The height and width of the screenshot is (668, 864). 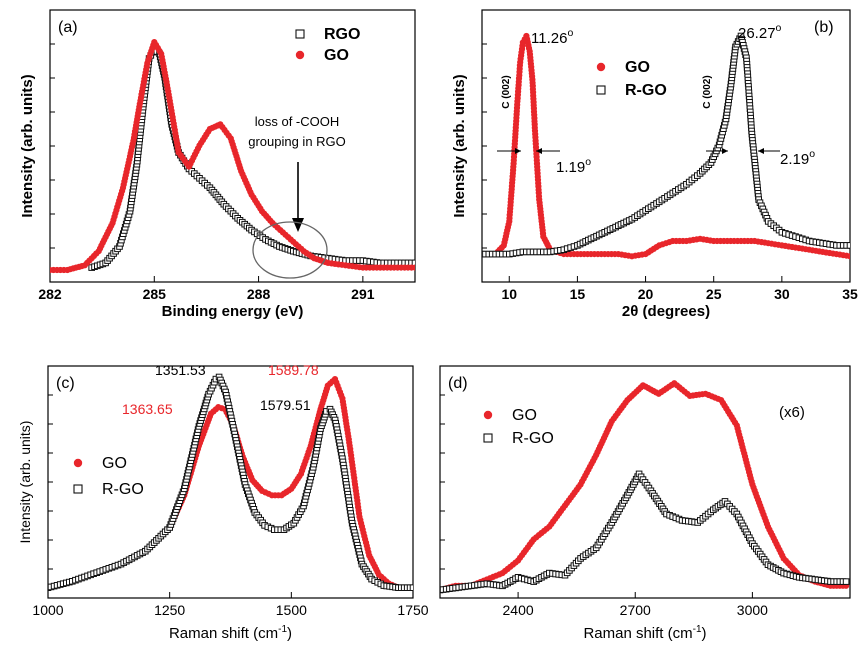 What do you see at coordinates (233, 311) in the screenshot?
I see `x-axis-label: Binding energy (eV)` at bounding box center [233, 311].